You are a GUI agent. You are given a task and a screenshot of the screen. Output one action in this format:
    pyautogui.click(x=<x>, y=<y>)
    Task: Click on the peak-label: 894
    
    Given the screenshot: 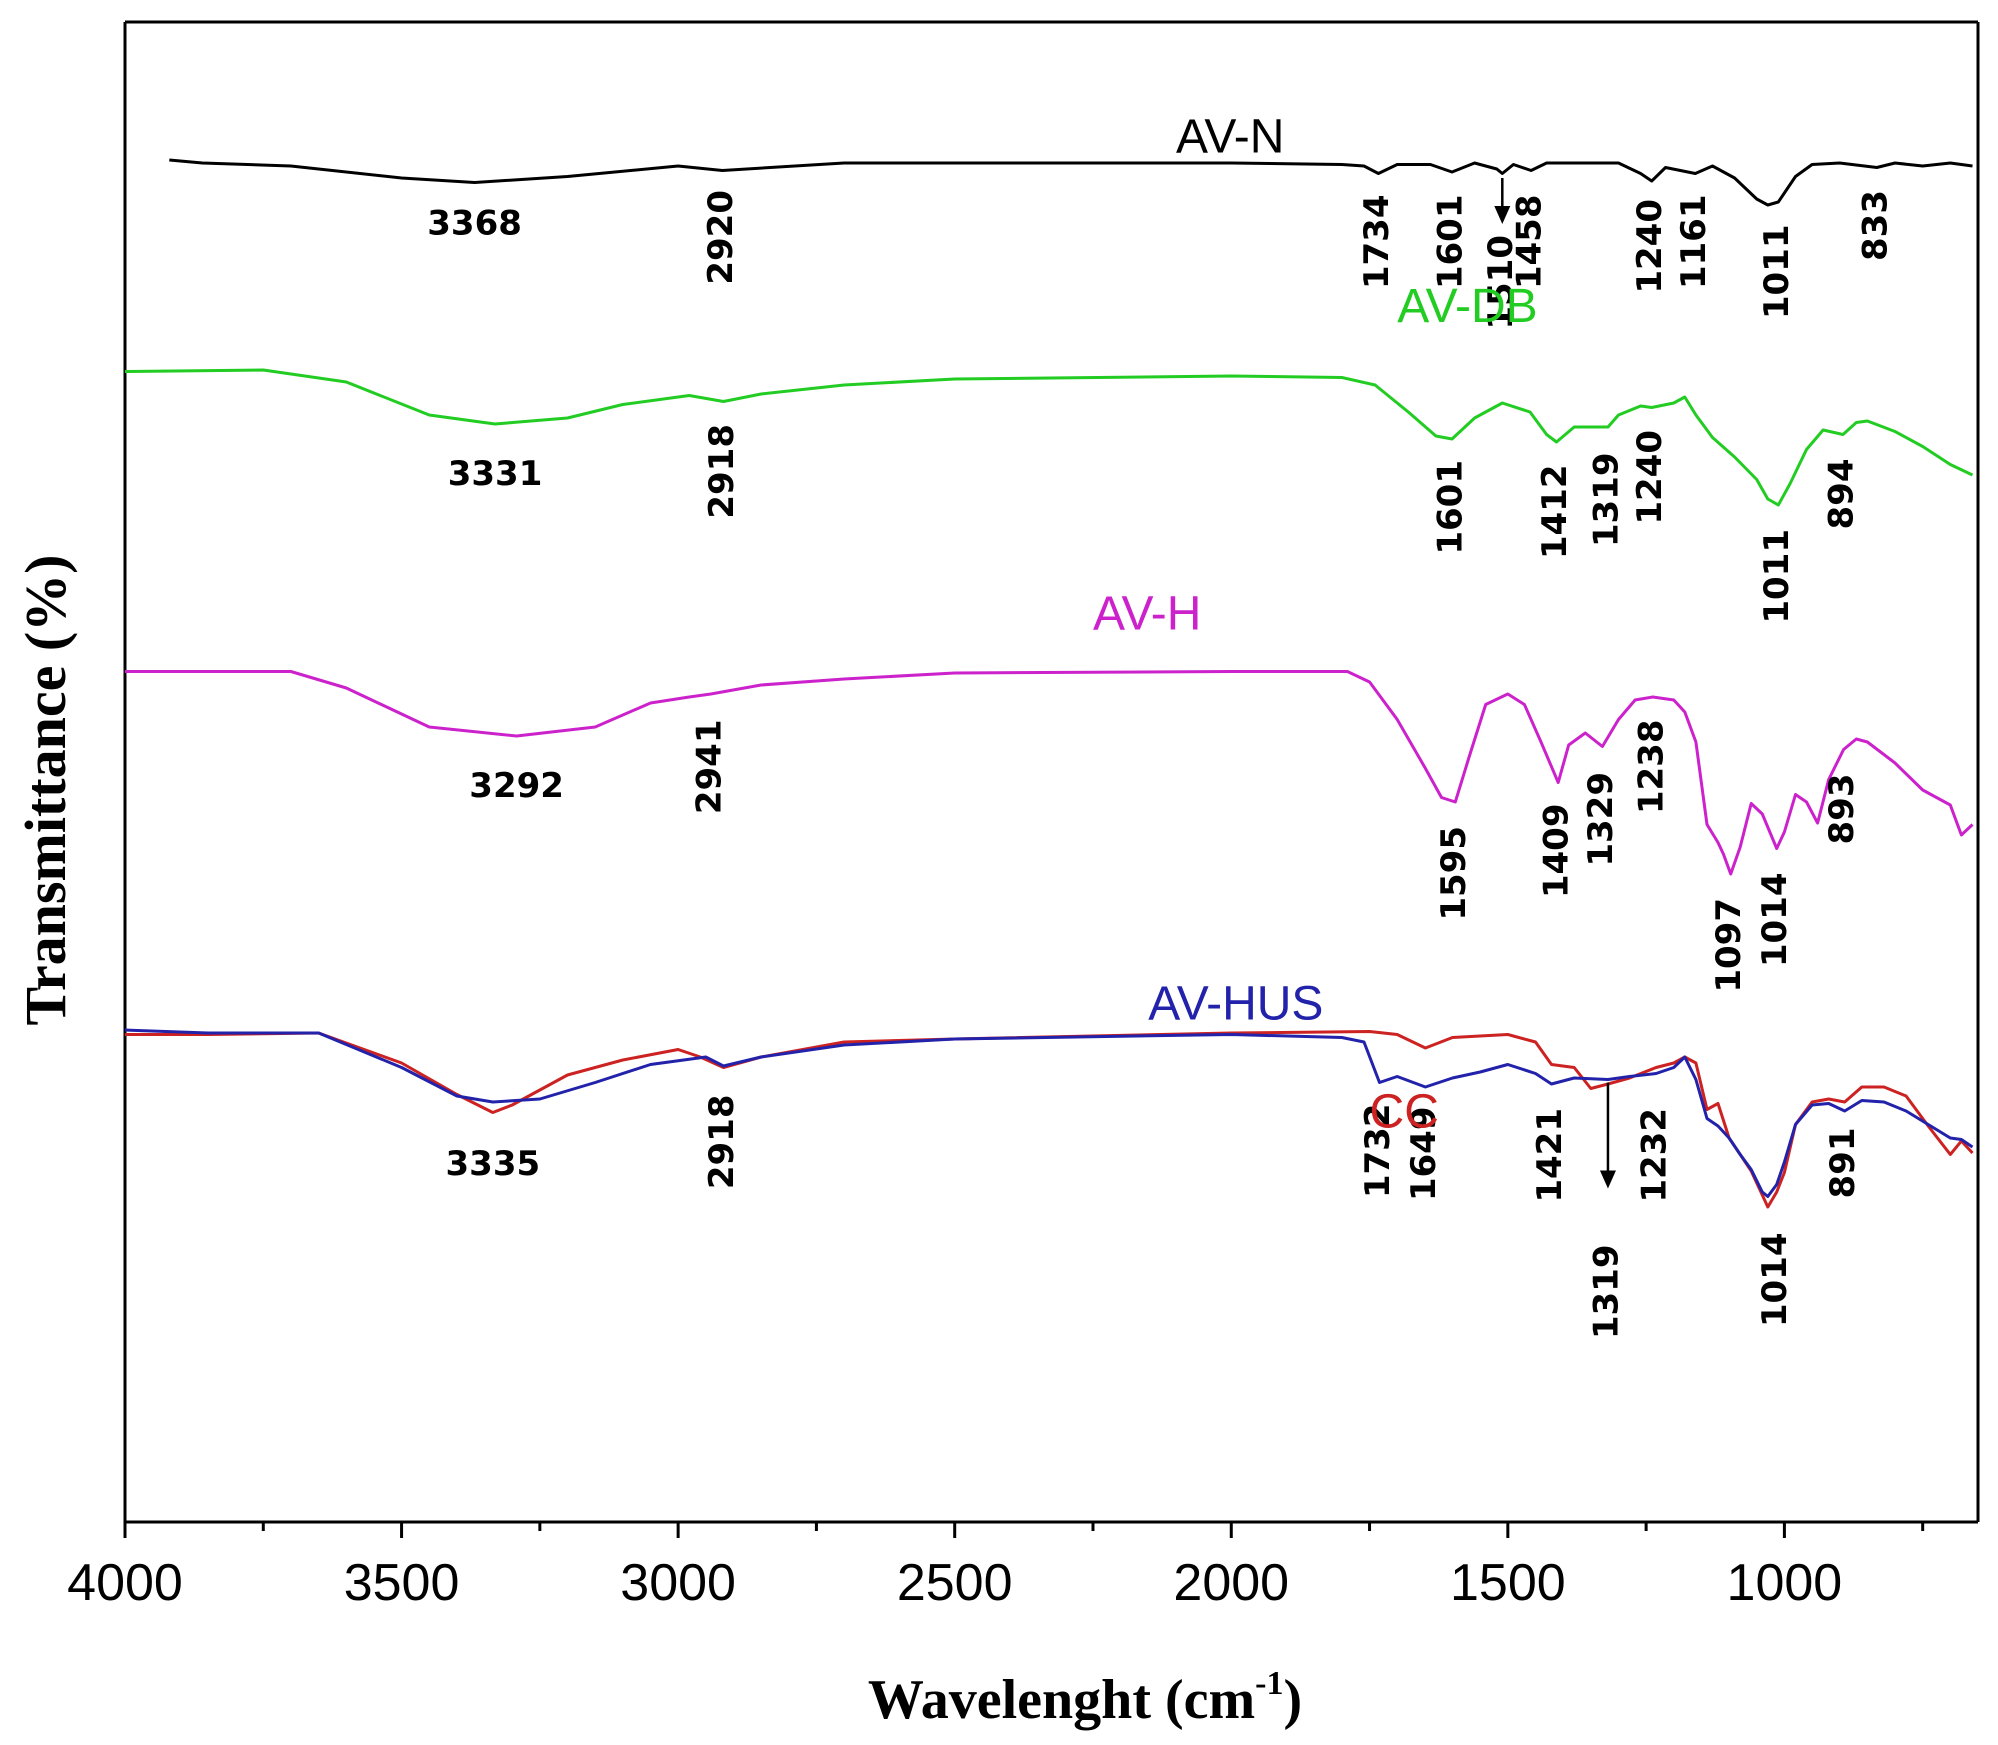 What is the action you would take?
    pyautogui.click(x=1842, y=494)
    